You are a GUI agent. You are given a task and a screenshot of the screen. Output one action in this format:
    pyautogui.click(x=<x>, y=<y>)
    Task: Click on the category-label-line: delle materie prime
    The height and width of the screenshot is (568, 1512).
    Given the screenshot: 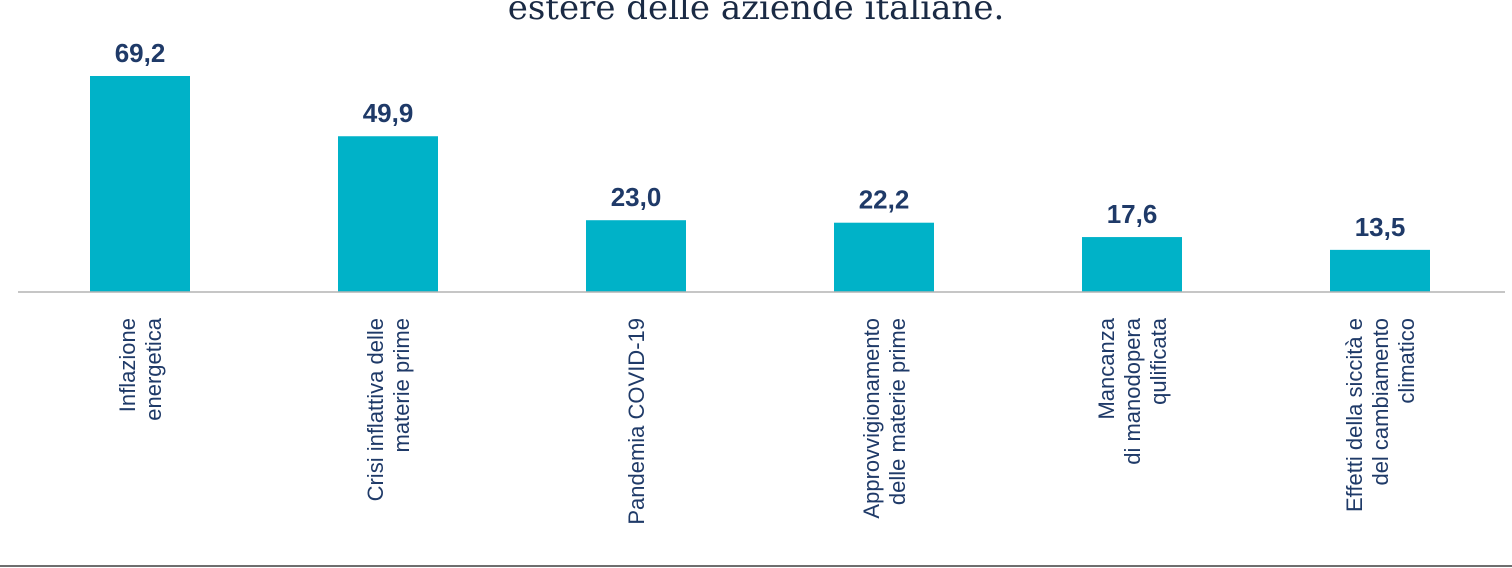 What is the action you would take?
    pyautogui.click(x=897, y=411)
    